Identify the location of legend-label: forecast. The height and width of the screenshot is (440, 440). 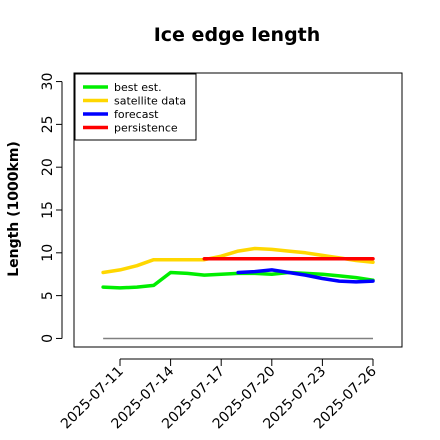
(136, 114).